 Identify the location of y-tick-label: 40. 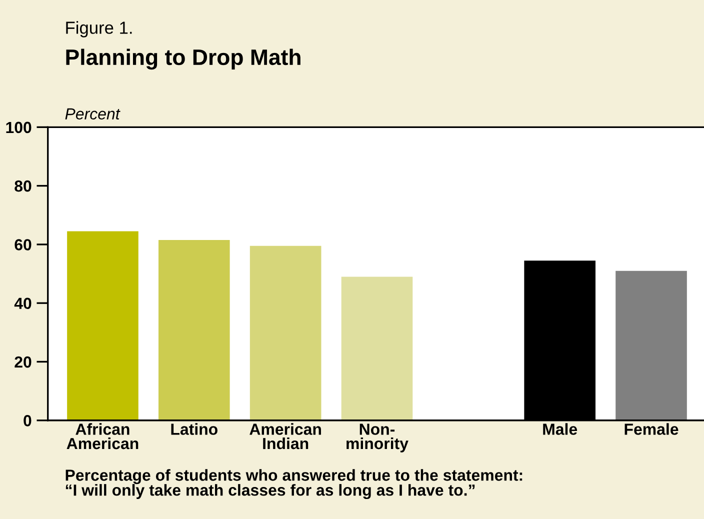
(23, 304).